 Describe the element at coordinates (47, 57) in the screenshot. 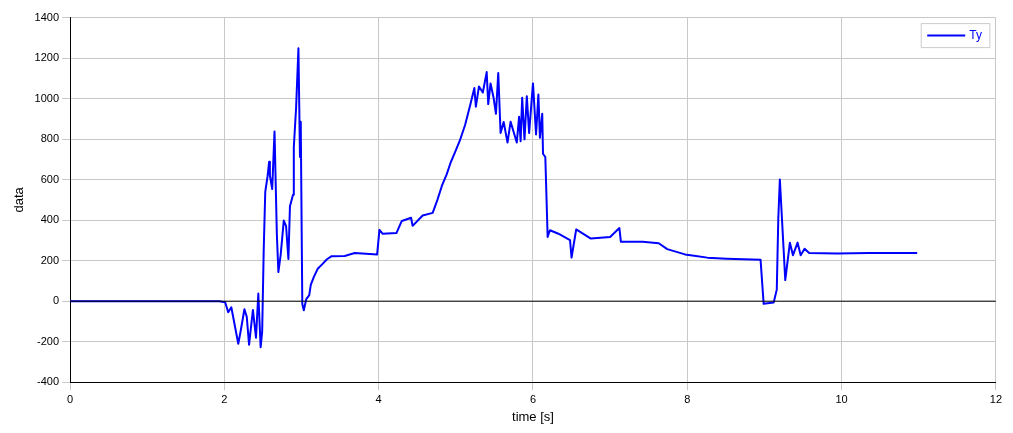

I see `y-tick-label: 1200` at that location.